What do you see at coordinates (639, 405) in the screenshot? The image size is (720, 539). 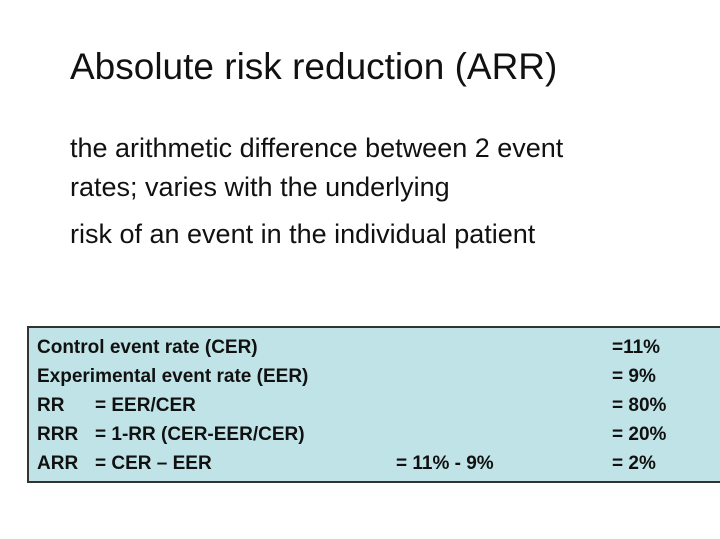 I see `table-result: = 80%` at bounding box center [639, 405].